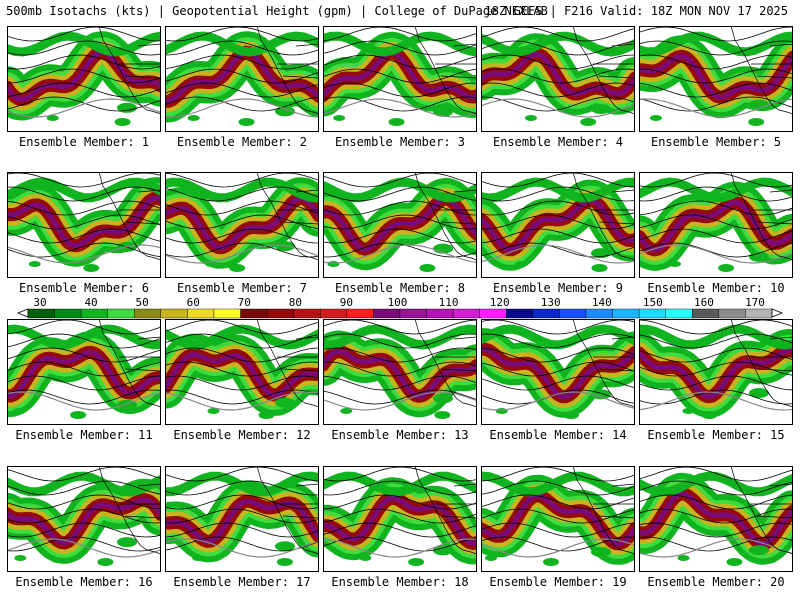 This screenshot has height=600, width=800. Describe the element at coordinates (397, 302) in the screenshot. I see `legend-tick-label: 100` at that location.